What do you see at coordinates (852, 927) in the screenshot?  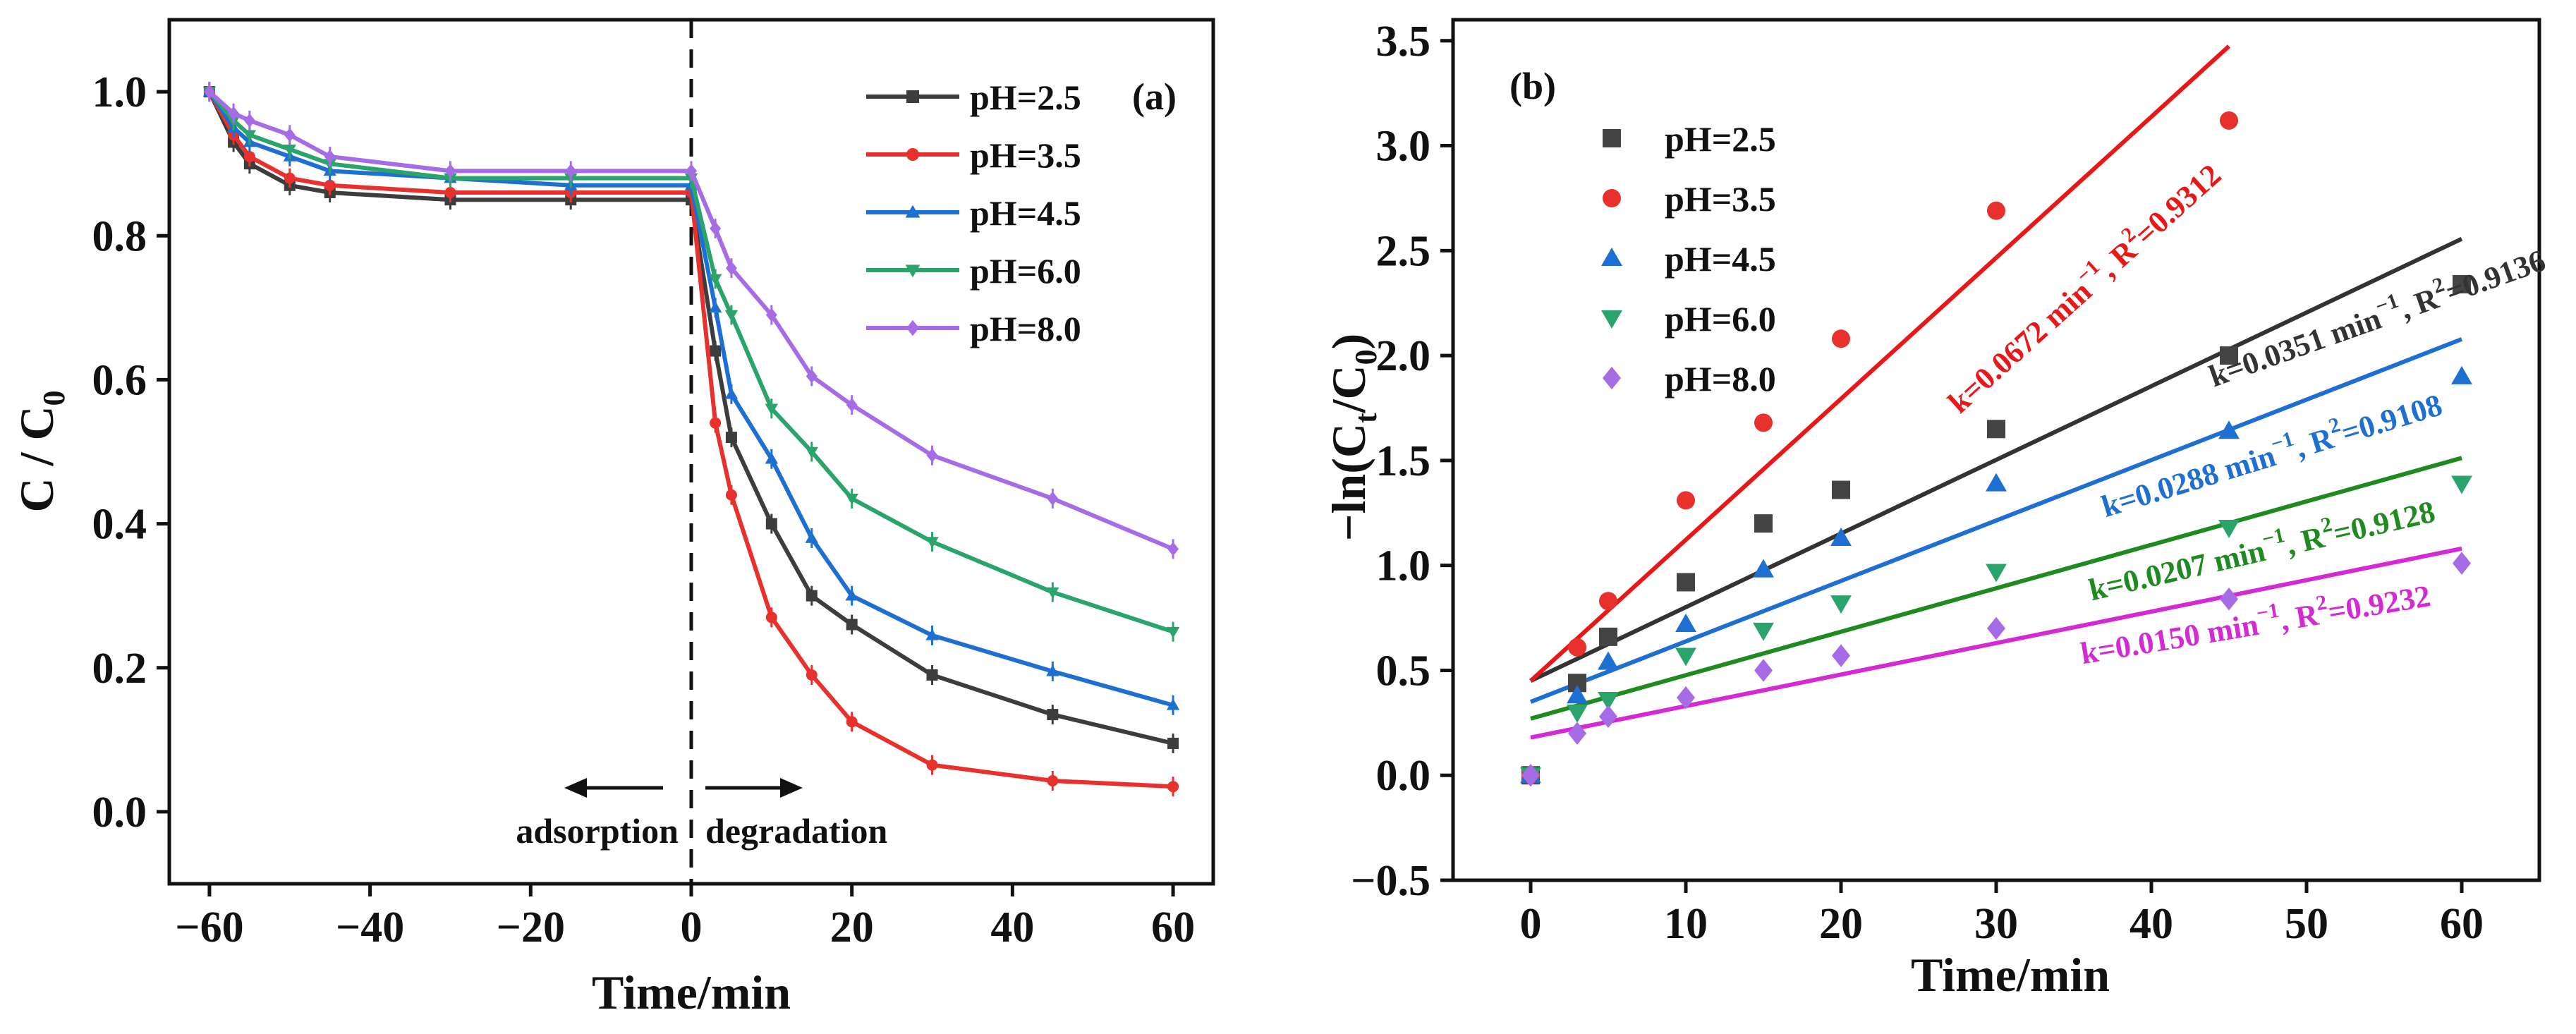 I see `panel-a-x-tick-label: 20` at bounding box center [852, 927].